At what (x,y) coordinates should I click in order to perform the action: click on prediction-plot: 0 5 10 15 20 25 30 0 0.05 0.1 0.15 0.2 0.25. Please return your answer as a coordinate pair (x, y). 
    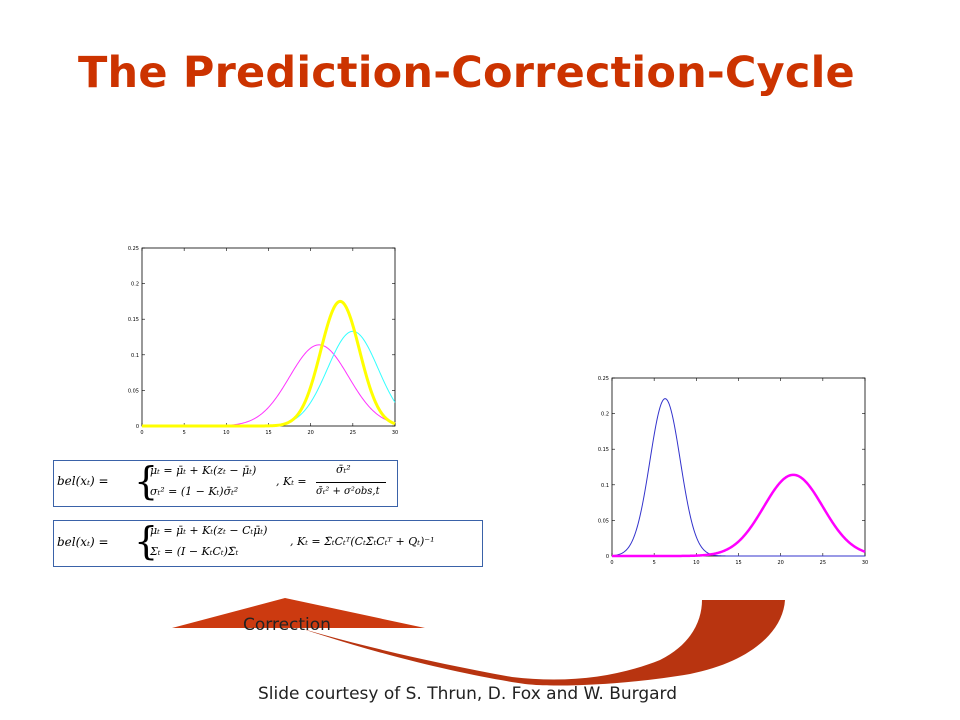
    Looking at the image, I should click on (263, 341).